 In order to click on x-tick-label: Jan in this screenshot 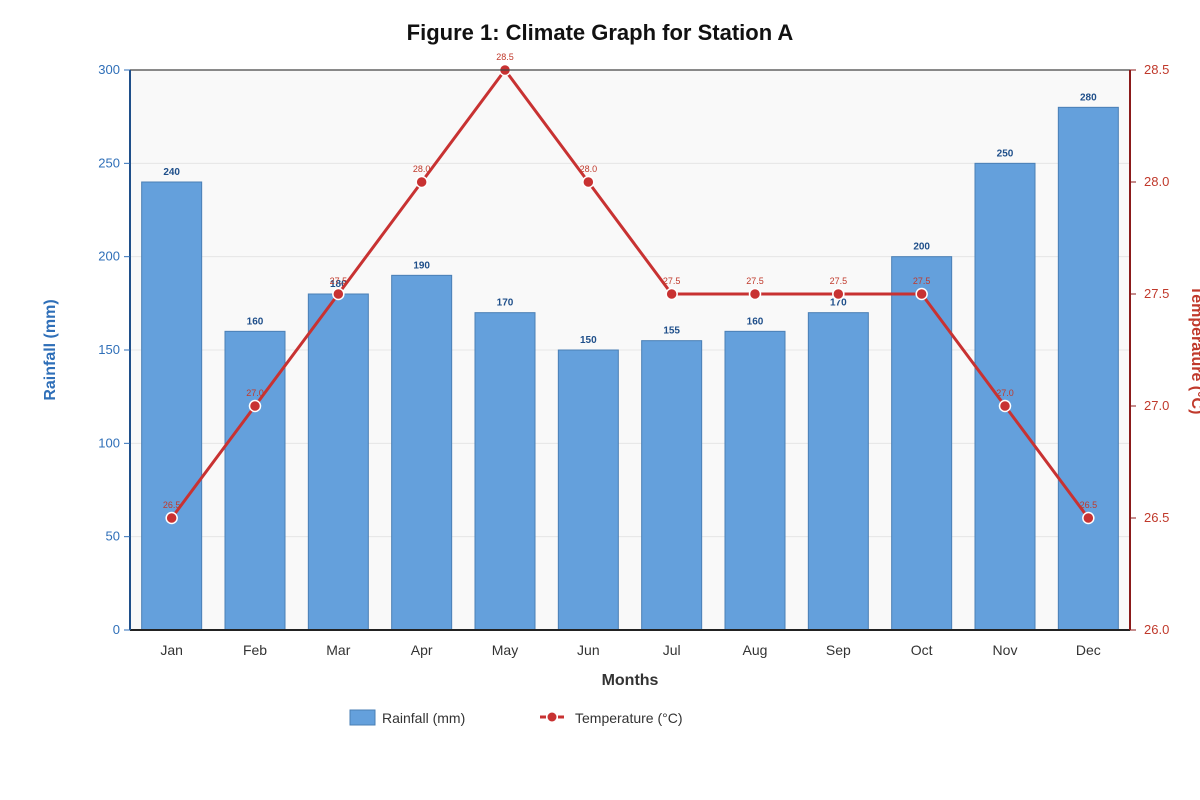, I will do `click(171, 650)`.